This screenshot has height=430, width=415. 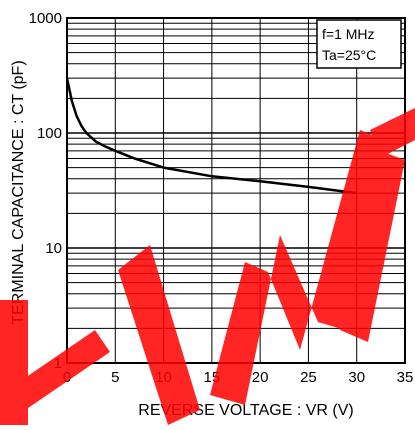 What do you see at coordinates (349, 55) in the screenshot?
I see `temperature-annotation: Ta=25°C` at bounding box center [349, 55].